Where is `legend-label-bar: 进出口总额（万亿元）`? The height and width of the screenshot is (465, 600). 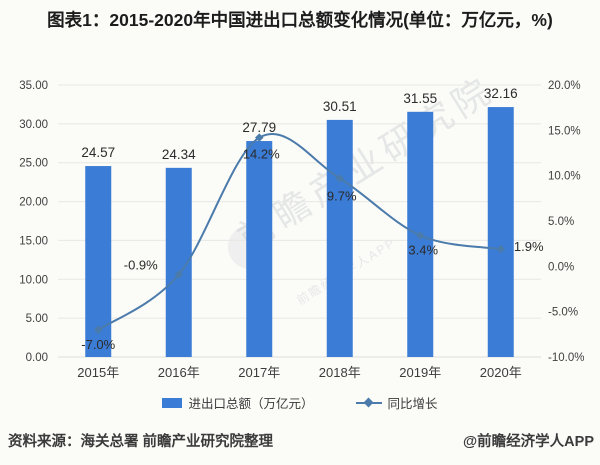 legend-label-bar: 进出口总额（万亿元） is located at coordinates (251, 404).